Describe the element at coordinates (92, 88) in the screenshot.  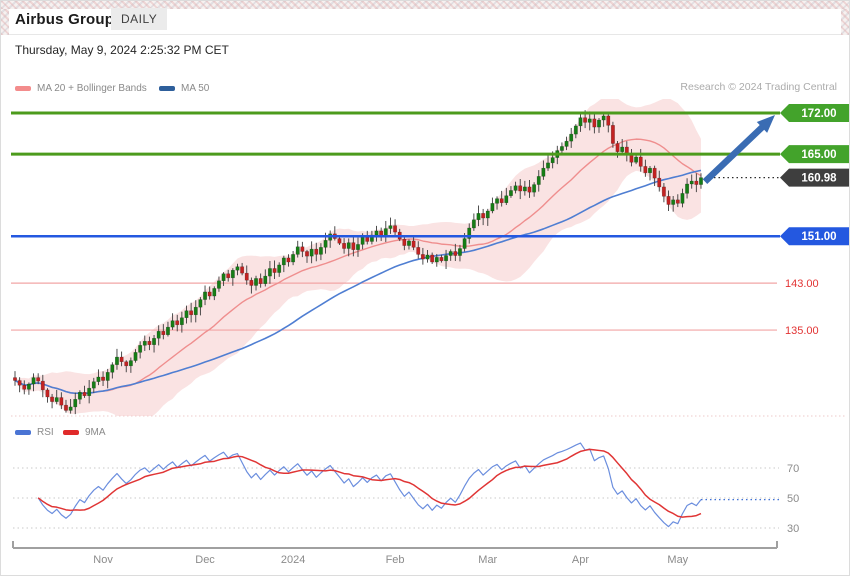
I see `legend-ma20-bollinger-label: MA 20 + Bollinger Bands` at that location.